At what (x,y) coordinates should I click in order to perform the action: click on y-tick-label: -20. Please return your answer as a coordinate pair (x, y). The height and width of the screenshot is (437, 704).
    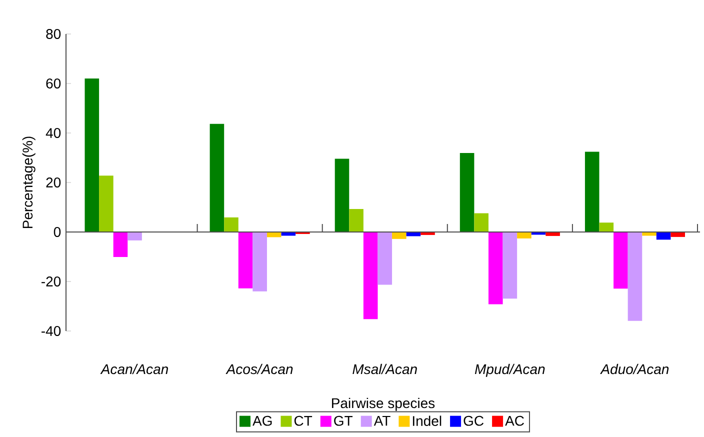
    Looking at the image, I should click on (51, 281).